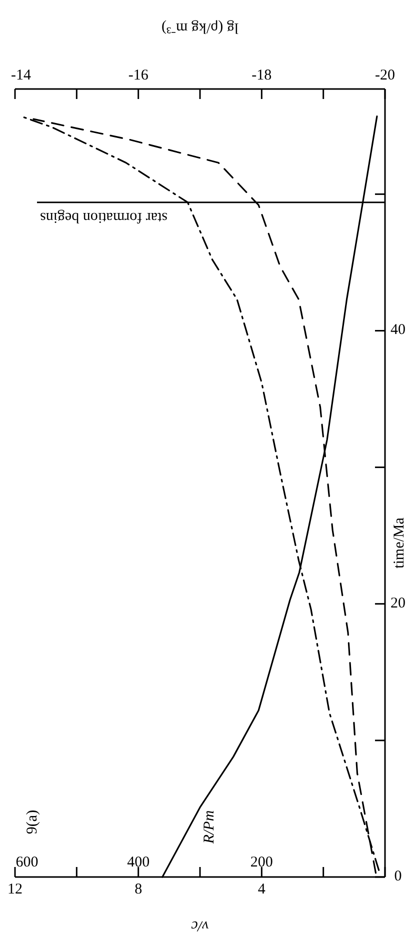  What do you see at coordinates (398, 603) in the screenshot?
I see `y-tick-label: 20` at bounding box center [398, 603].